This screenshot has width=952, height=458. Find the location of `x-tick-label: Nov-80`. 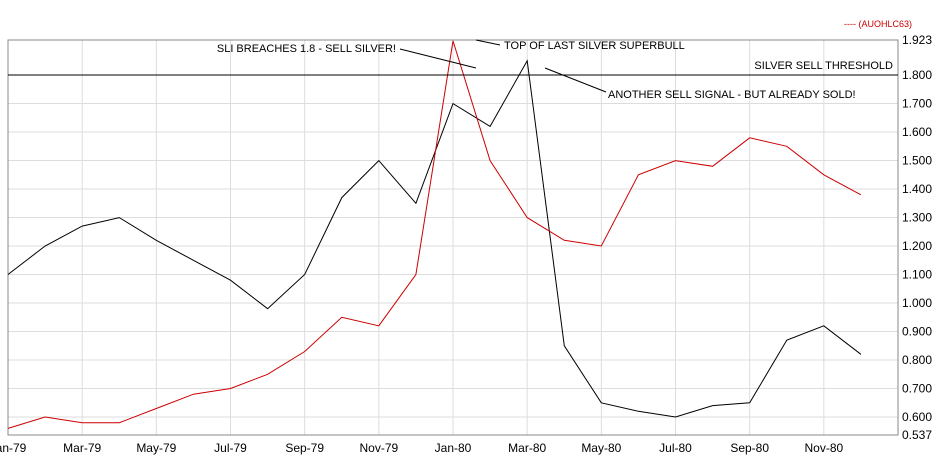

x-tick-label: Nov-80 is located at coordinates (823, 448).